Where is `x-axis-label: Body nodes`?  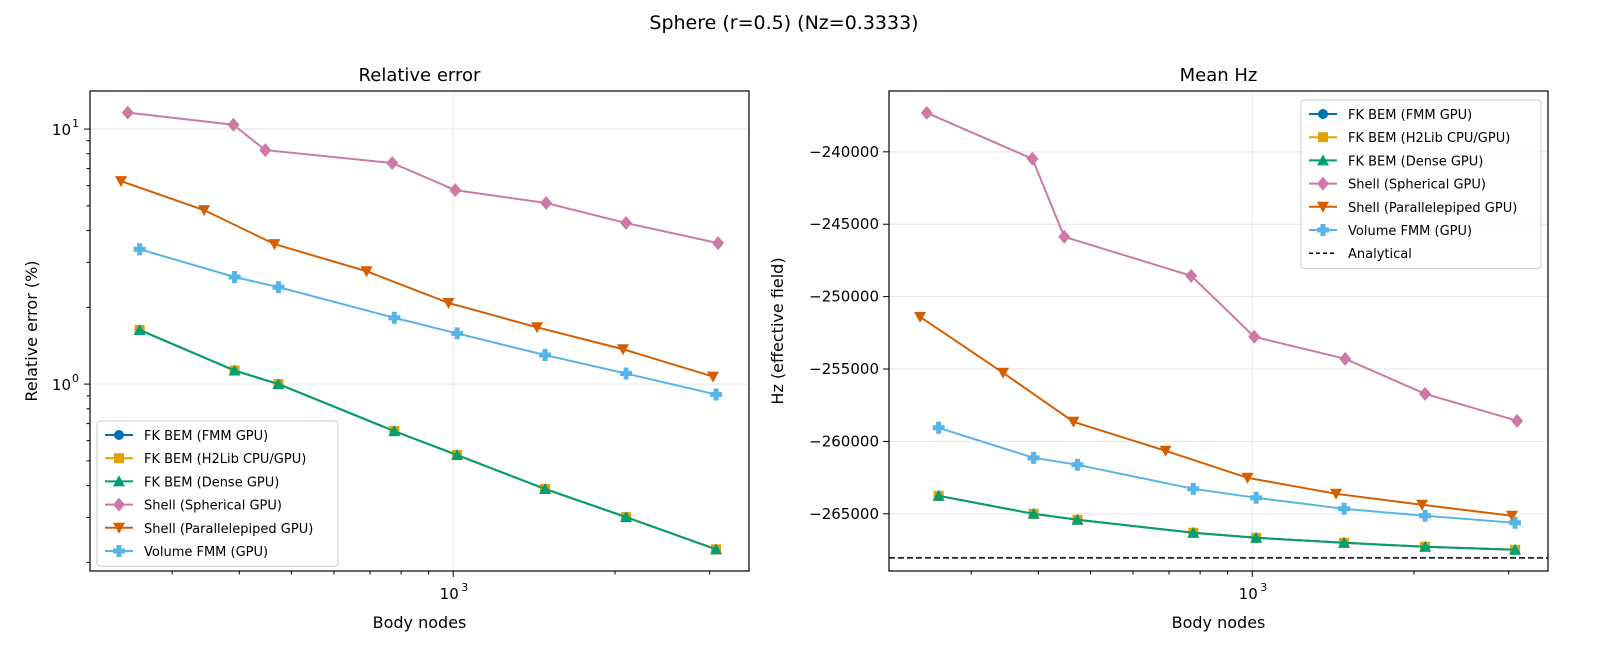
x-axis-label: Body nodes is located at coordinates (420, 622).